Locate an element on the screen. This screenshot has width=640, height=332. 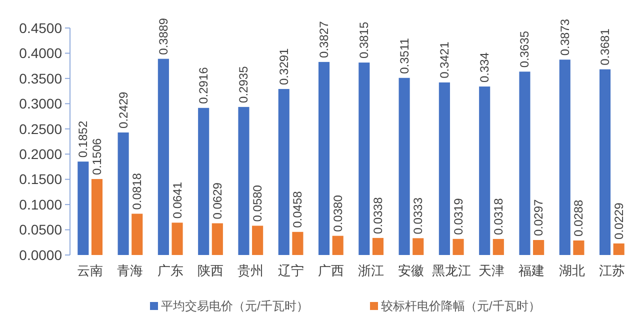
y-tick-label: 0.2000 is located at coordinates (40, 154).